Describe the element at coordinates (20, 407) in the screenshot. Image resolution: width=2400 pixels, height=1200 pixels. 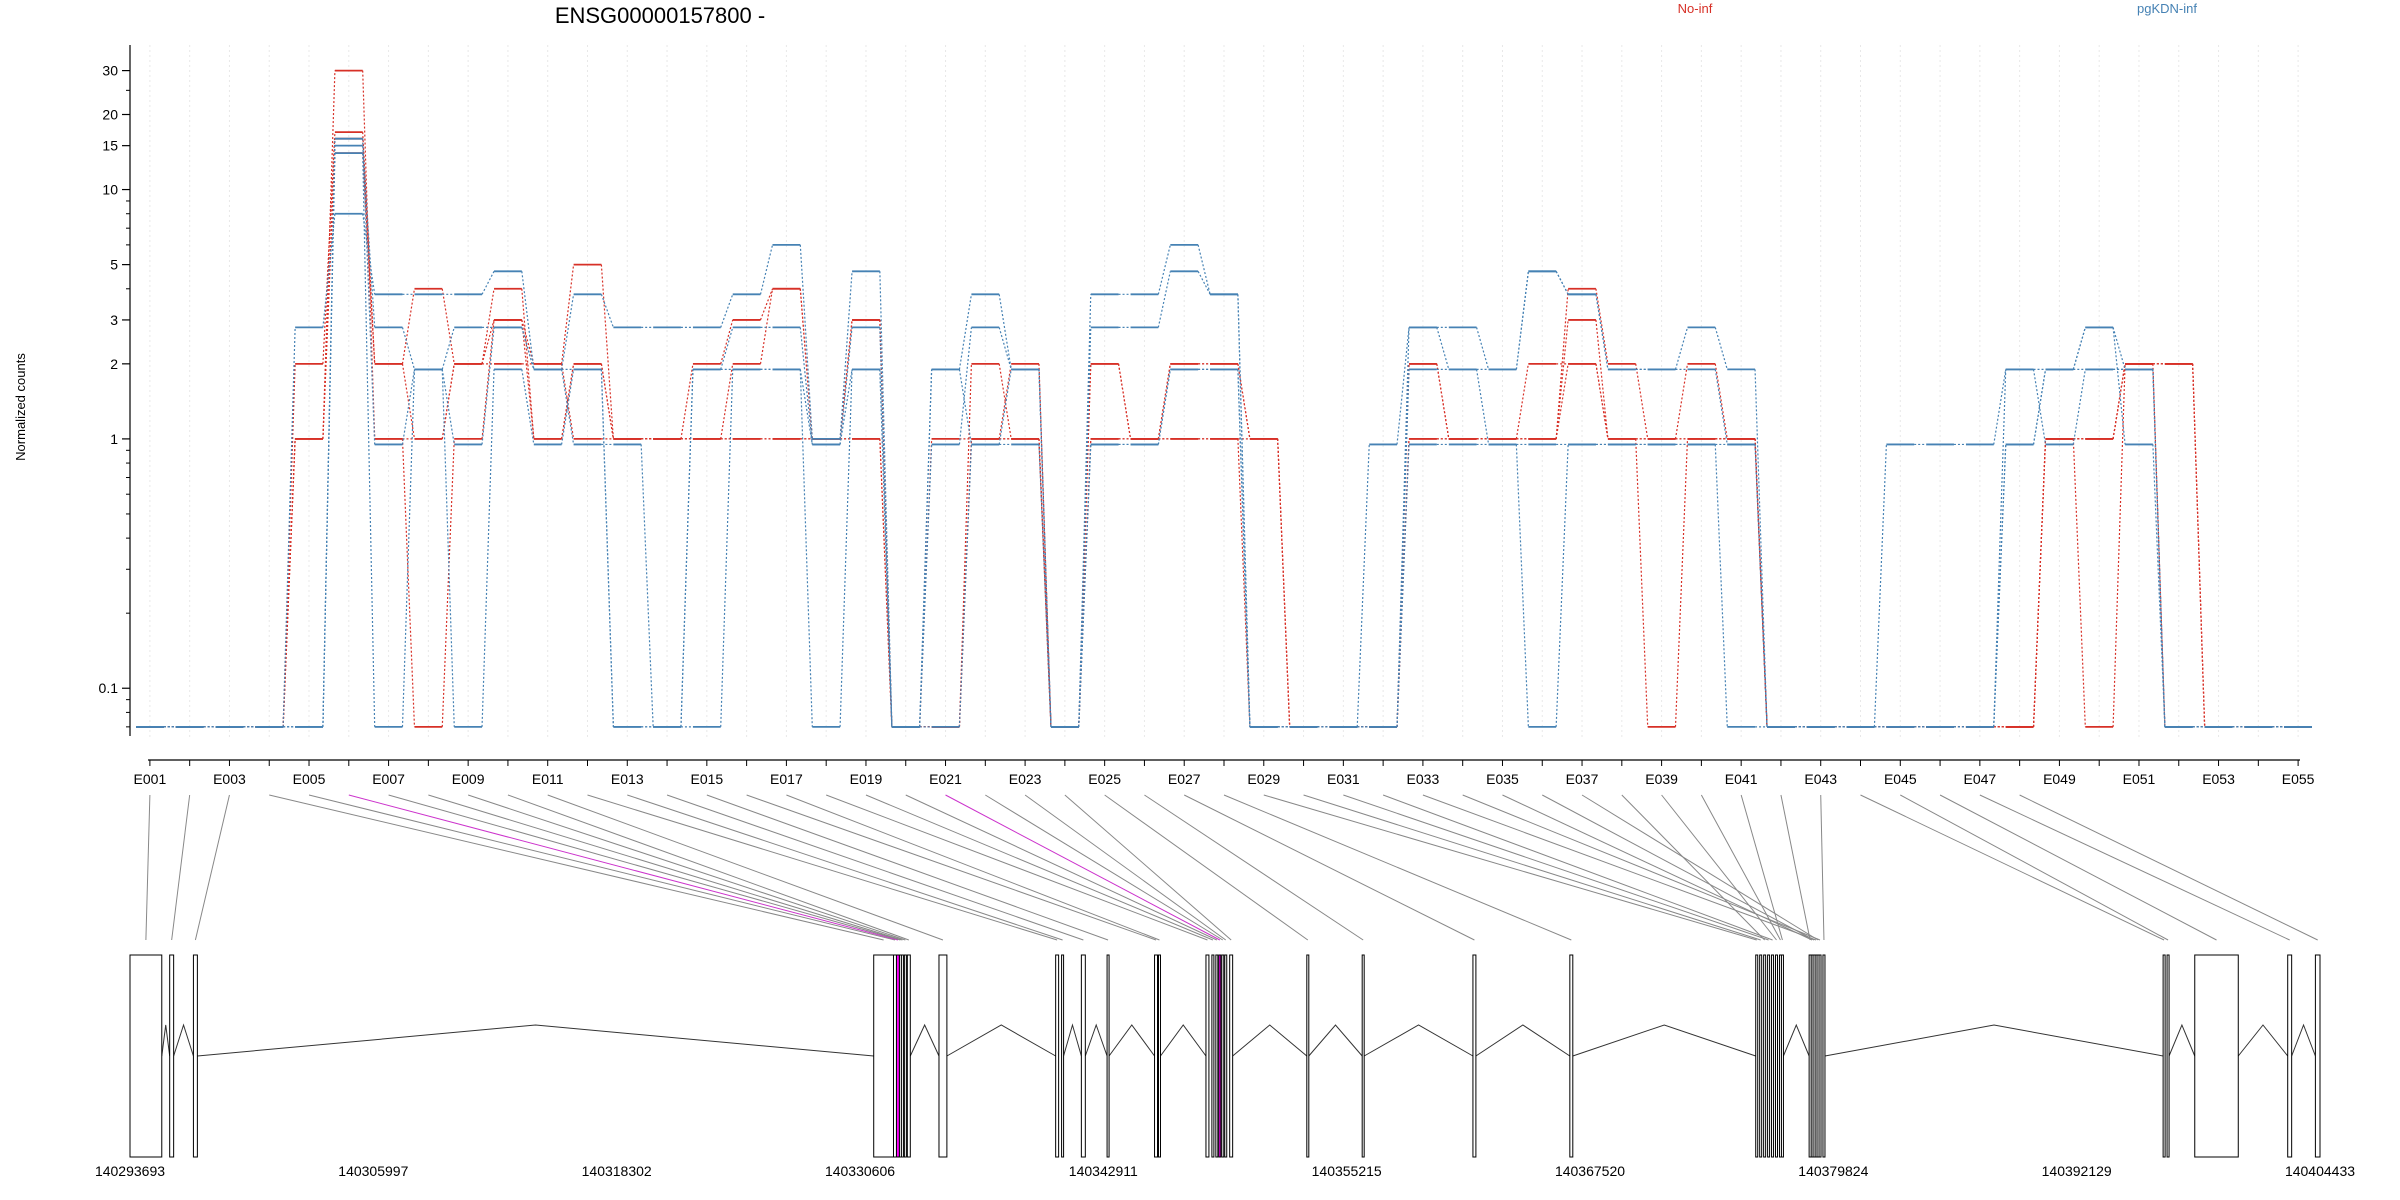
I see `y-axis-label: Normalized counts` at that location.